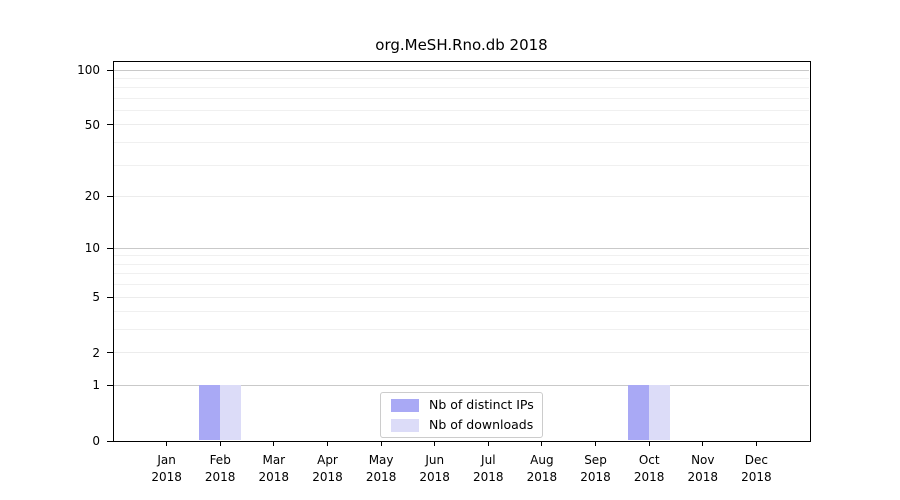  What do you see at coordinates (649, 469) in the screenshot?
I see `x-tick-label-oct: Oct 2018` at bounding box center [649, 469].